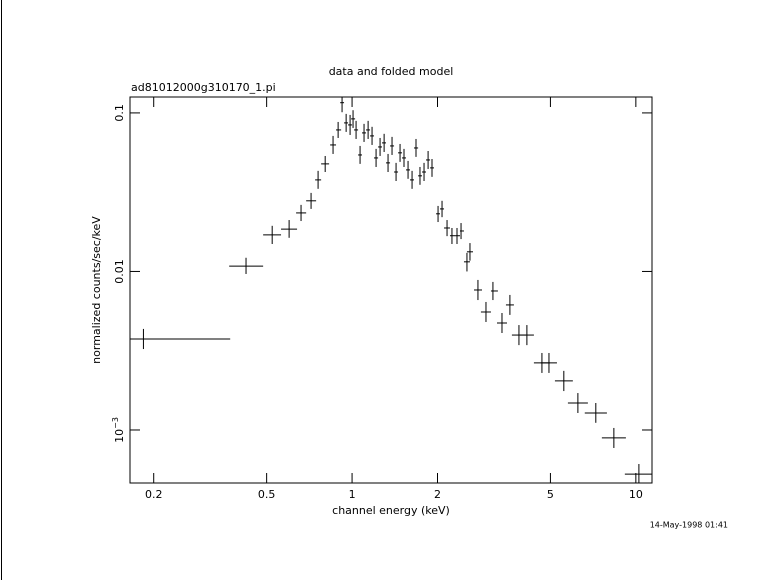 Image resolution: width=781 pixels, height=580 pixels. Describe the element at coordinates (203, 87) in the screenshot. I see `subtitle: ad81012000g310170_1.pi` at that location.